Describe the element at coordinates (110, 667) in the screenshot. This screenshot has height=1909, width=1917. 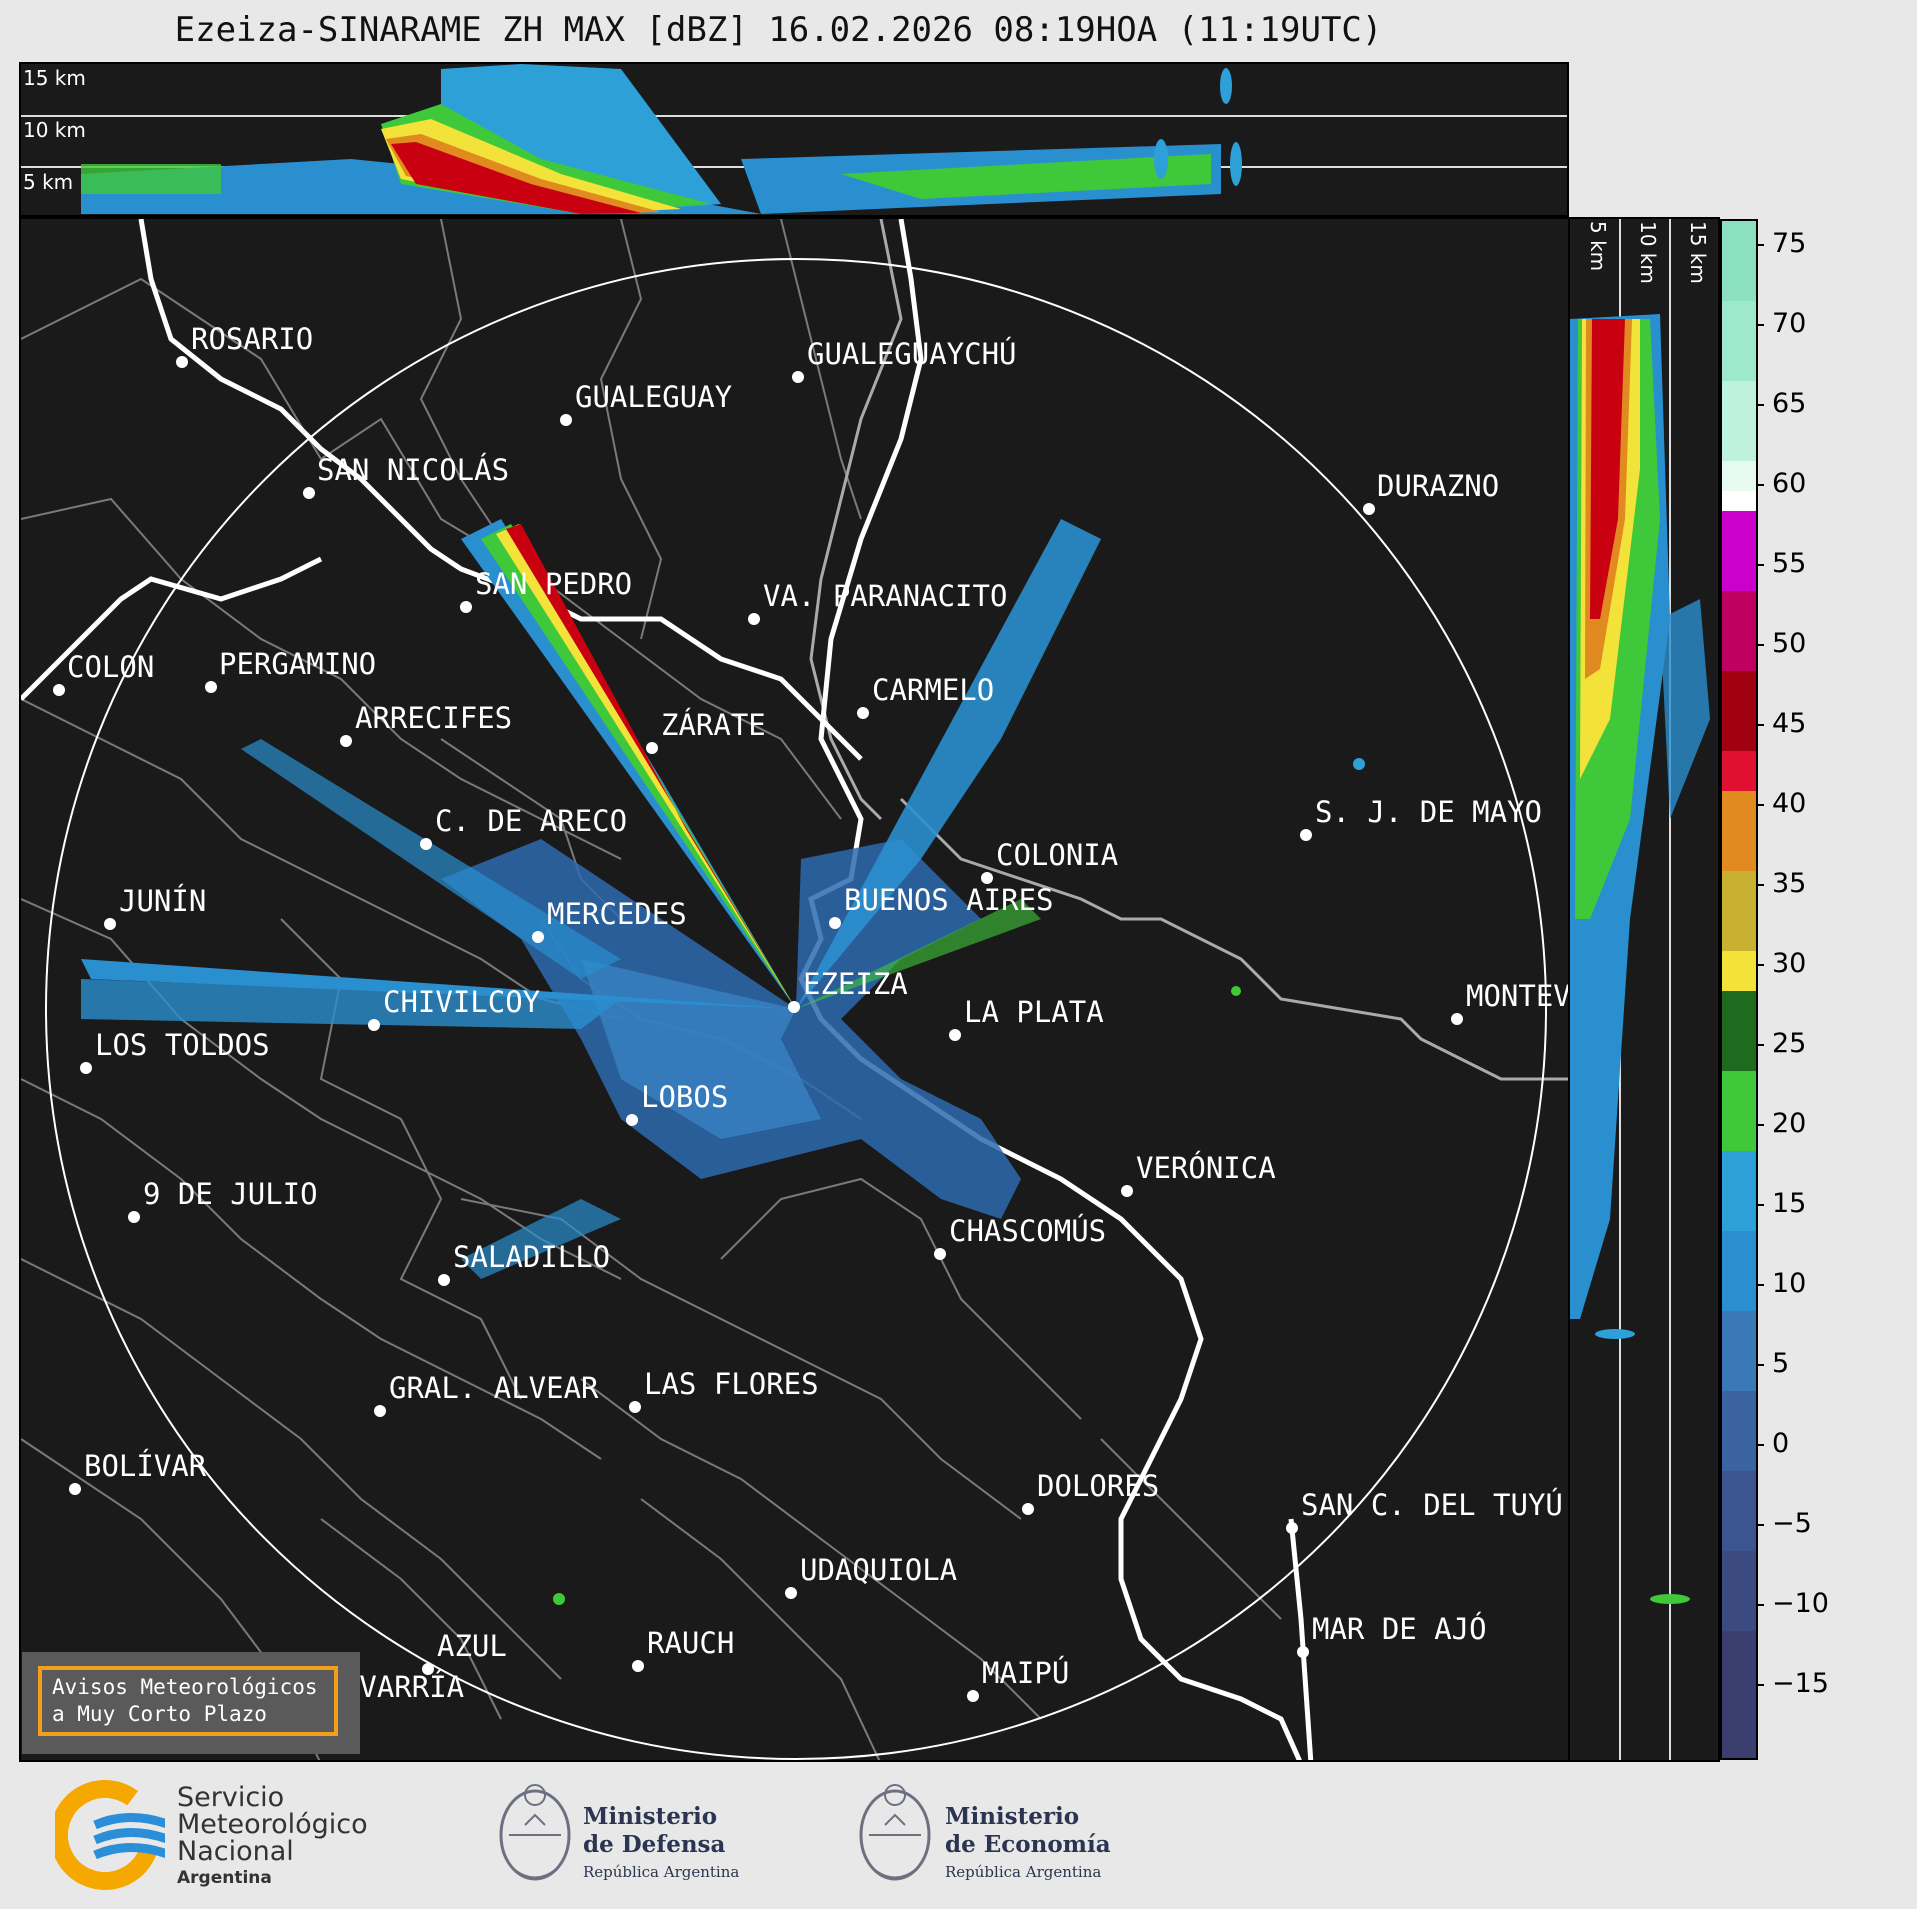
I see `svg-text: COLON` at that location.